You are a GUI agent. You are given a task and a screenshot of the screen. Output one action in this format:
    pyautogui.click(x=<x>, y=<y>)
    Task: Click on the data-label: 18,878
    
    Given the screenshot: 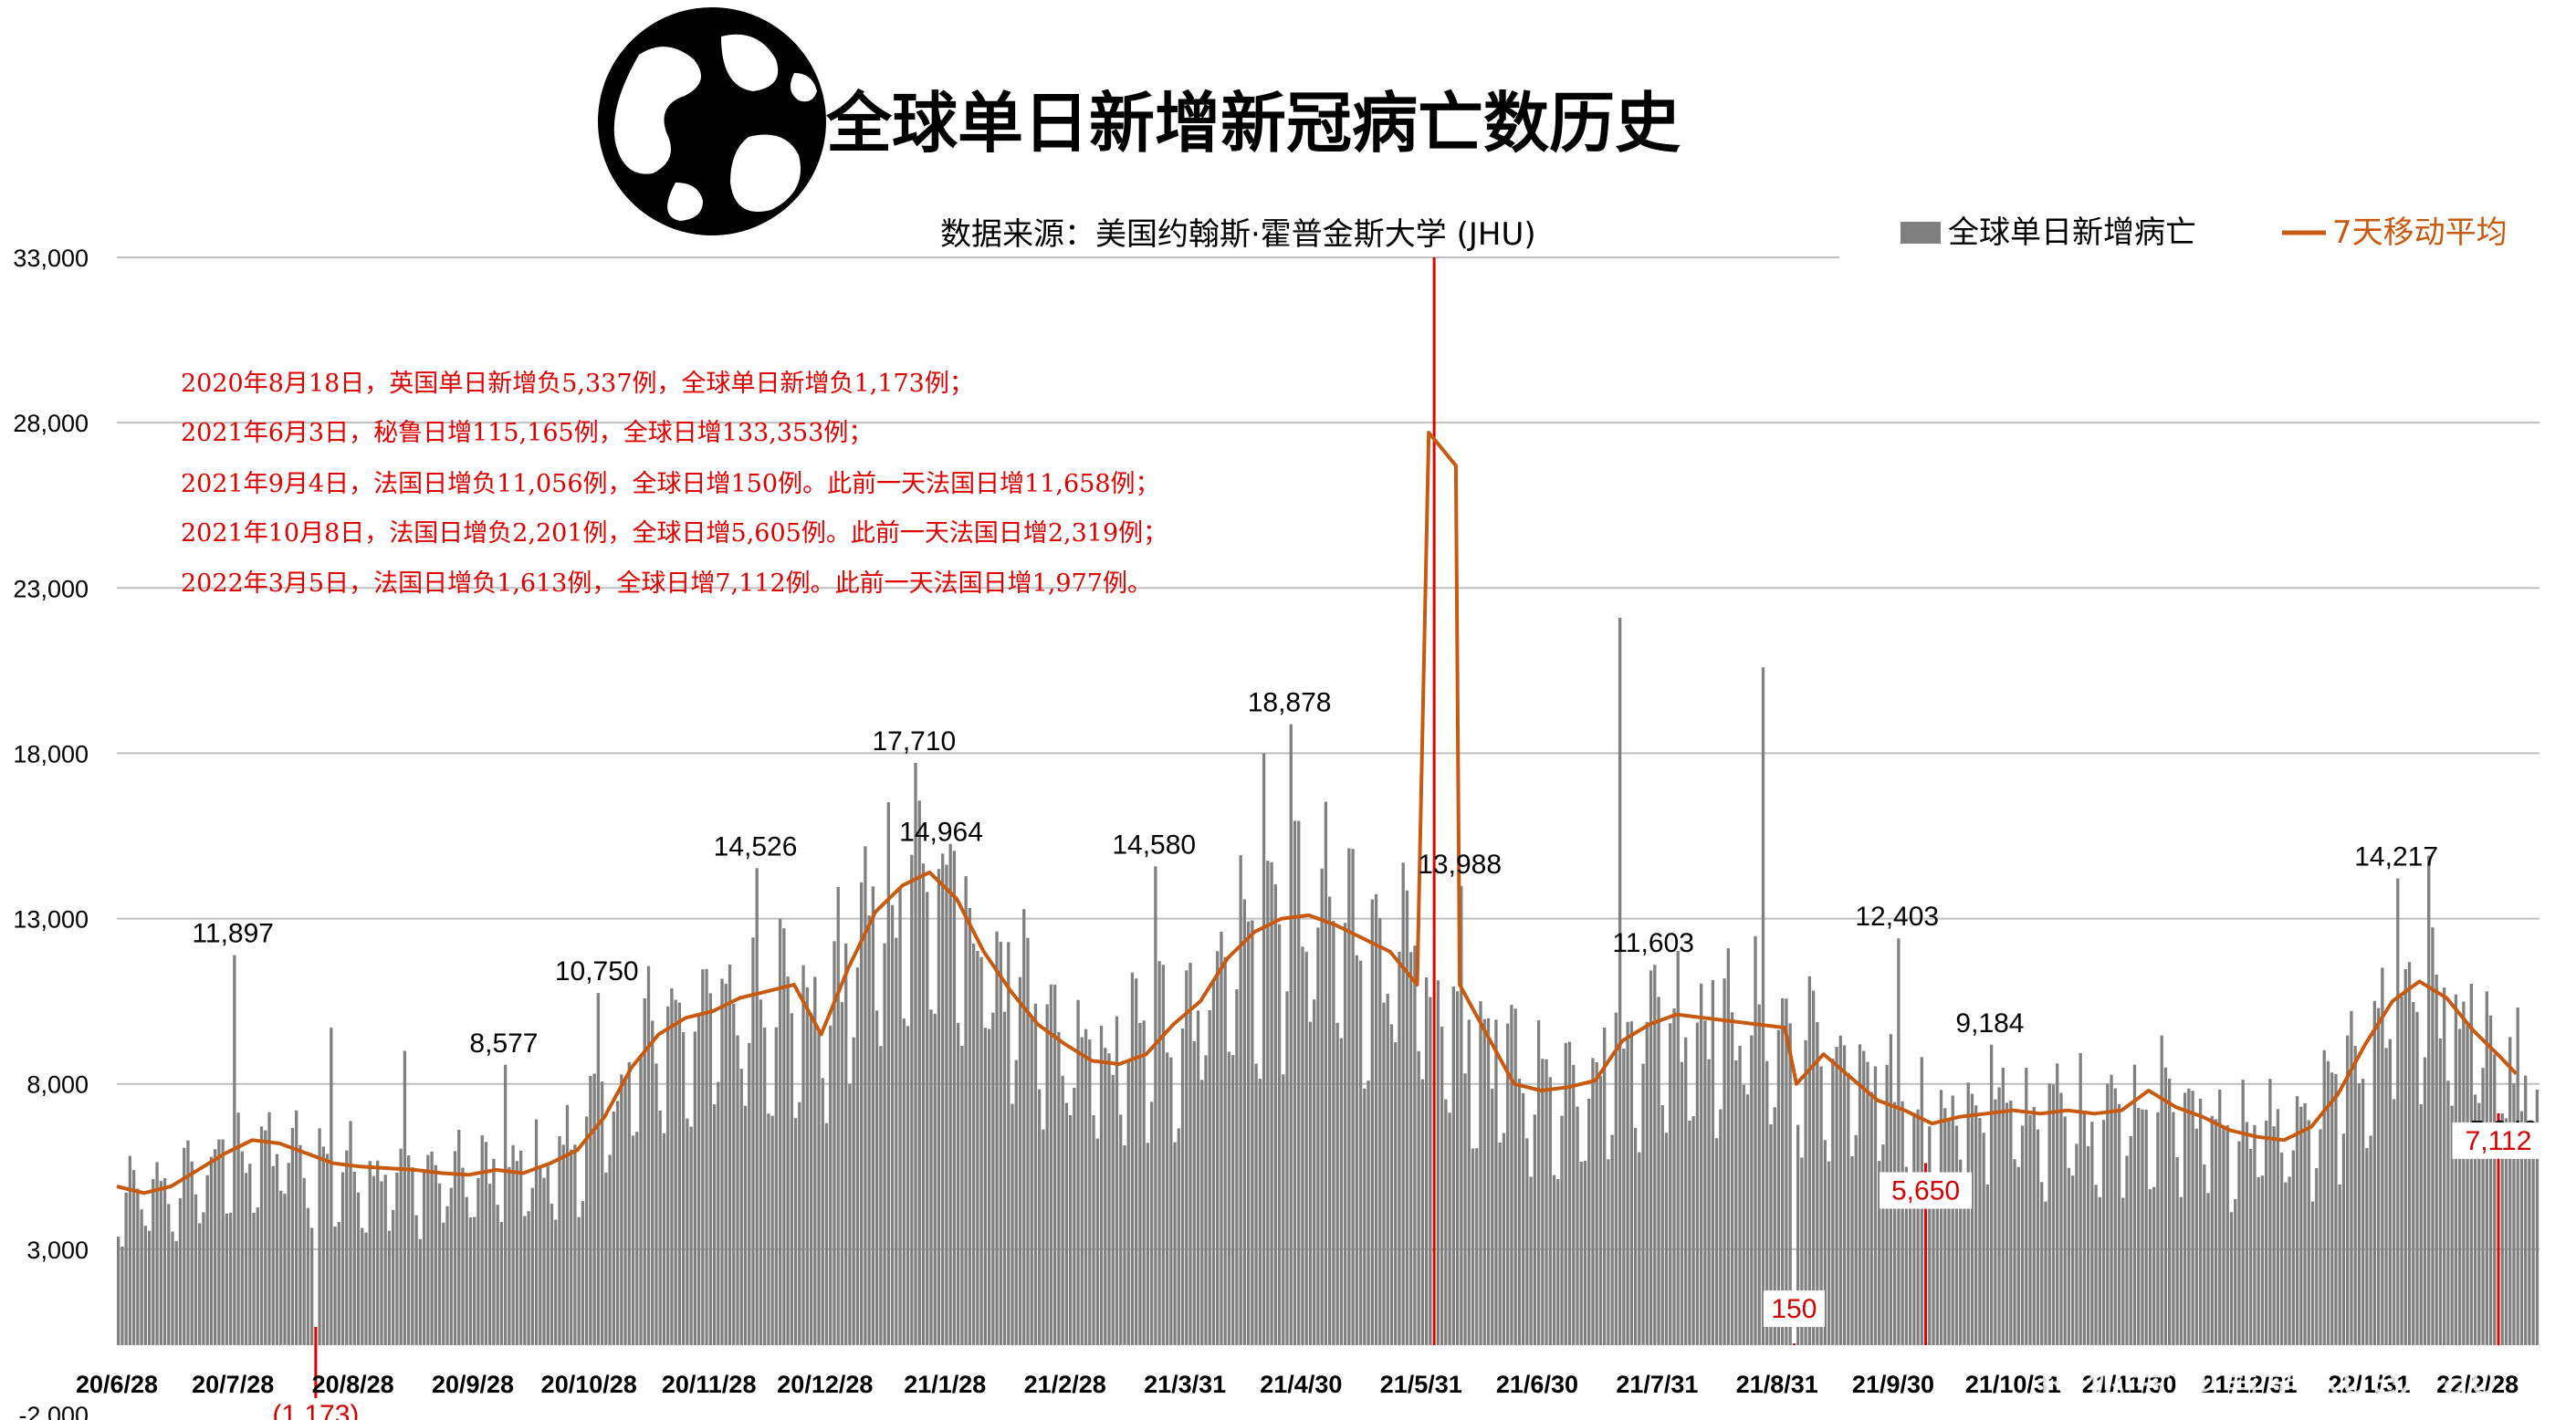 What is the action you would take?
    pyautogui.click(x=1290, y=703)
    